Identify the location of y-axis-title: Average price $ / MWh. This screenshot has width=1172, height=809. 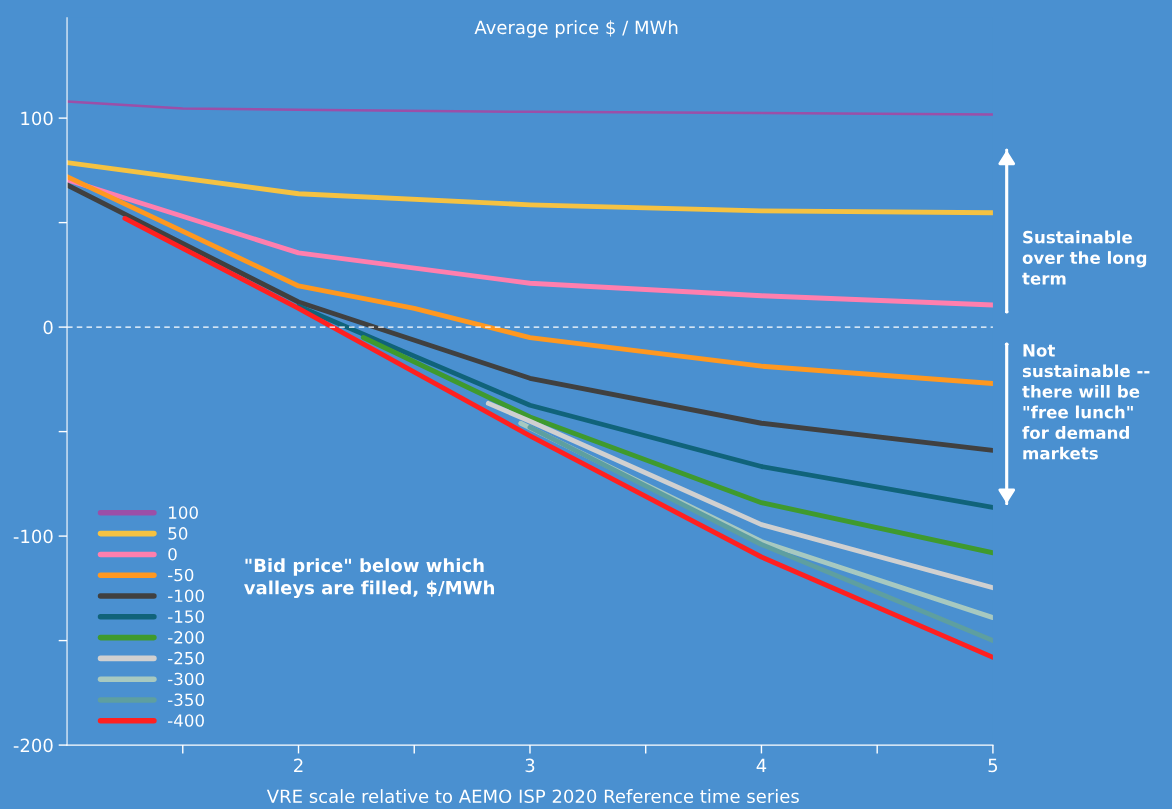
(576, 29).